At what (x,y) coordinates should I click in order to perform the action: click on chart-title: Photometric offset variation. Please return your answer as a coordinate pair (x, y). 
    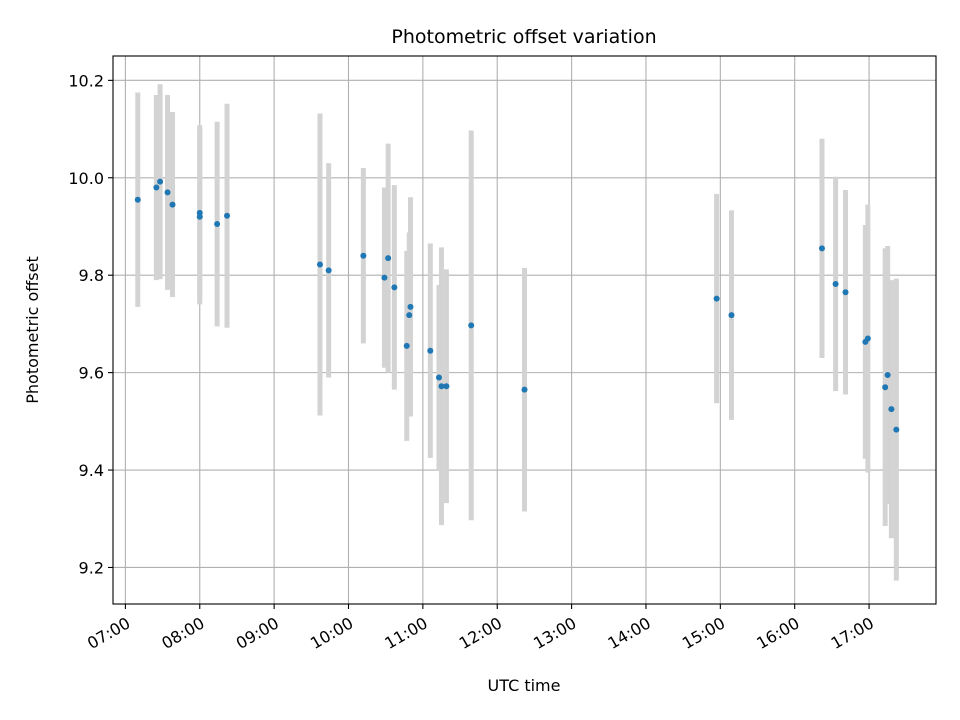
    Looking at the image, I should click on (523, 37).